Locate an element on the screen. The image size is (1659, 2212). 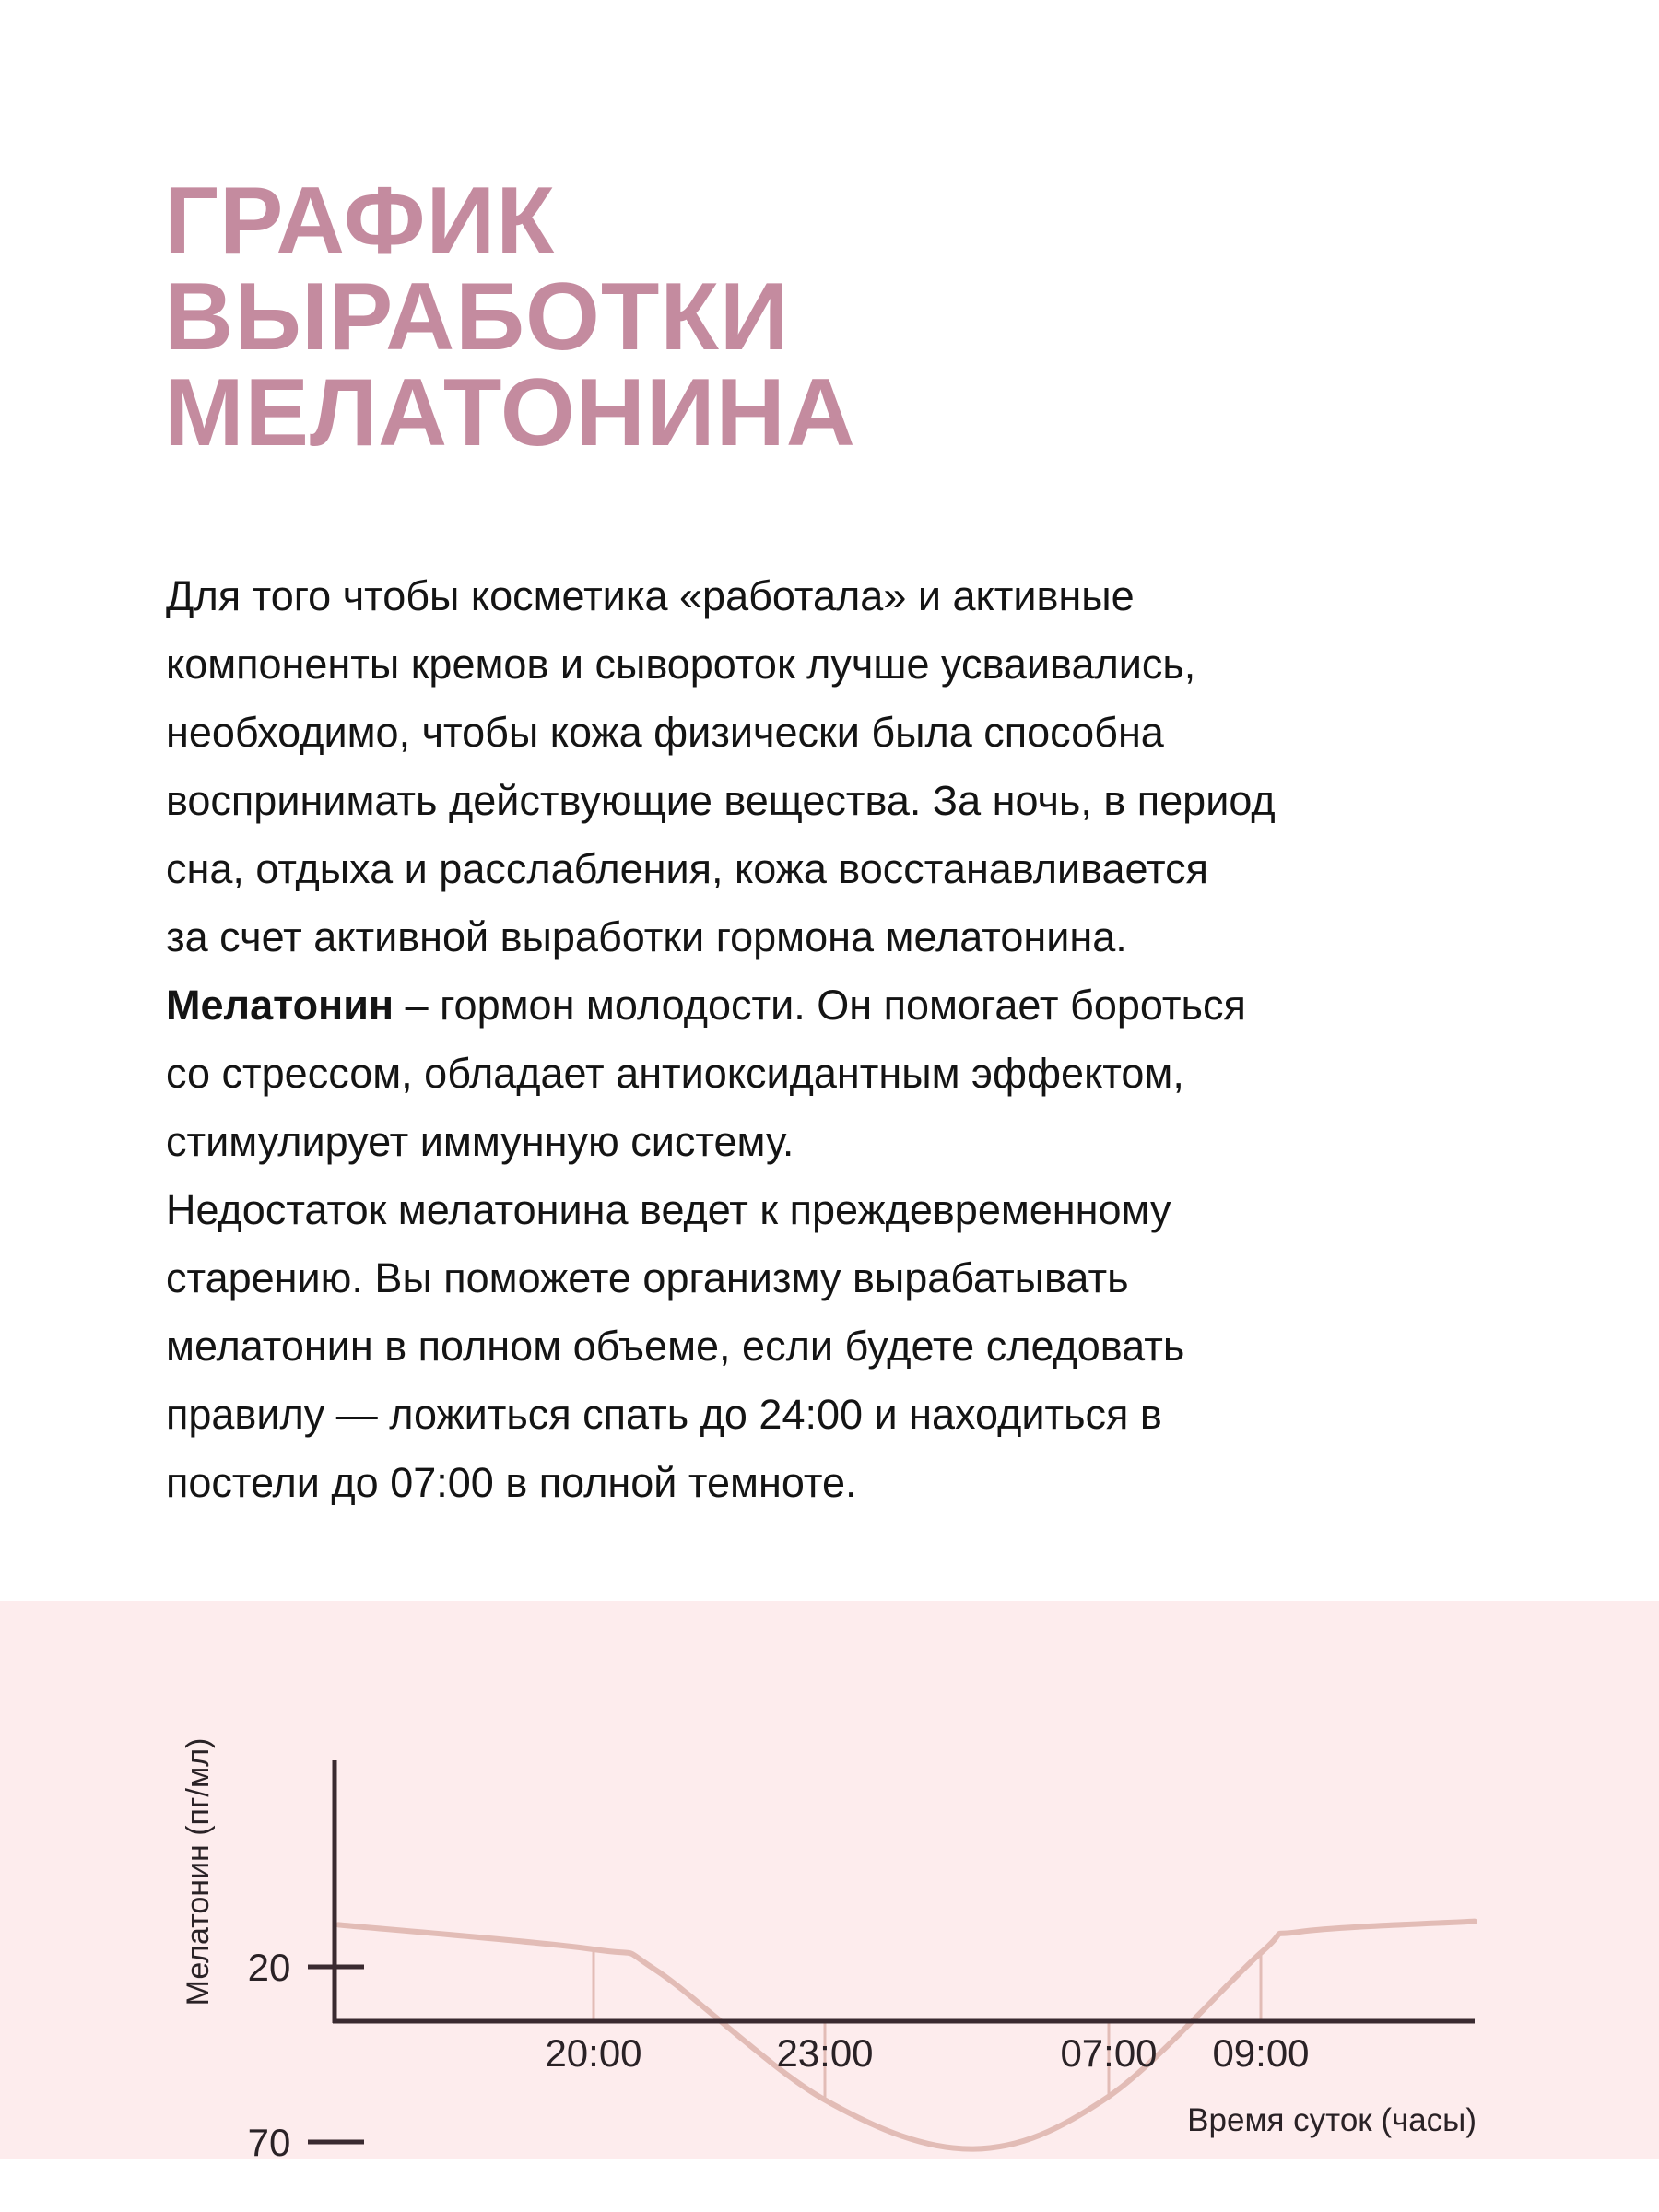
body-line: постели до 07:00 в полной темноте. is located at coordinates (834, 1483).